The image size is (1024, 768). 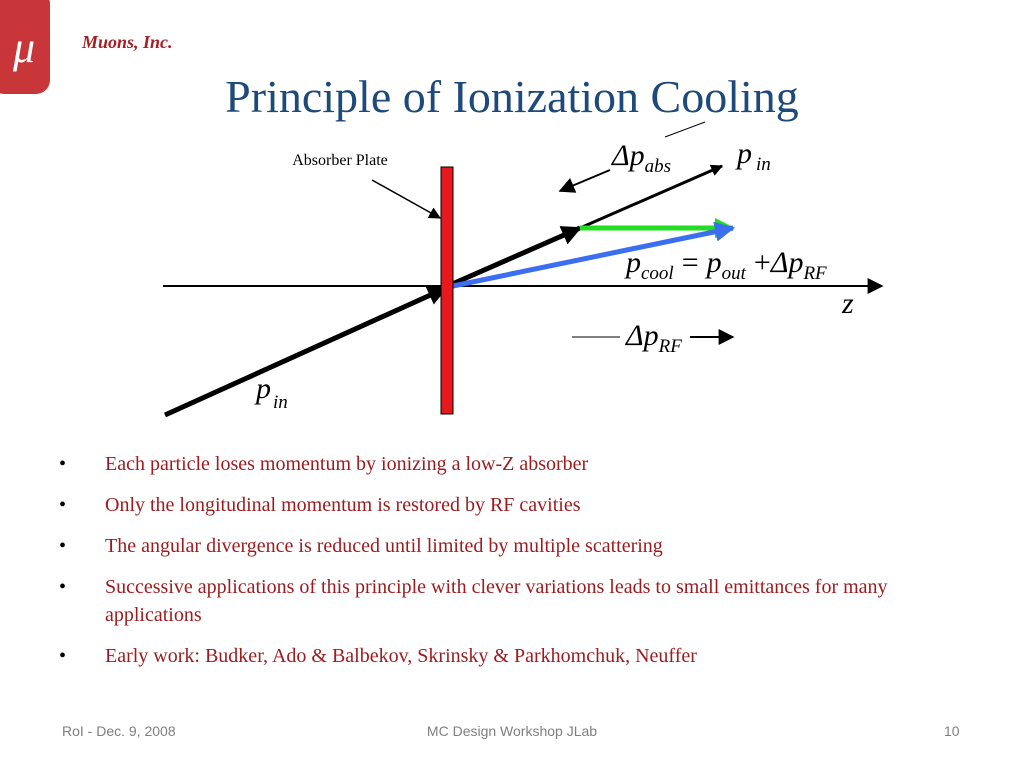 What do you see at coordinates (340, 160) in the screenshot?
I see `absorber-label: Absorber Plate` at bounding box center [340, 160].